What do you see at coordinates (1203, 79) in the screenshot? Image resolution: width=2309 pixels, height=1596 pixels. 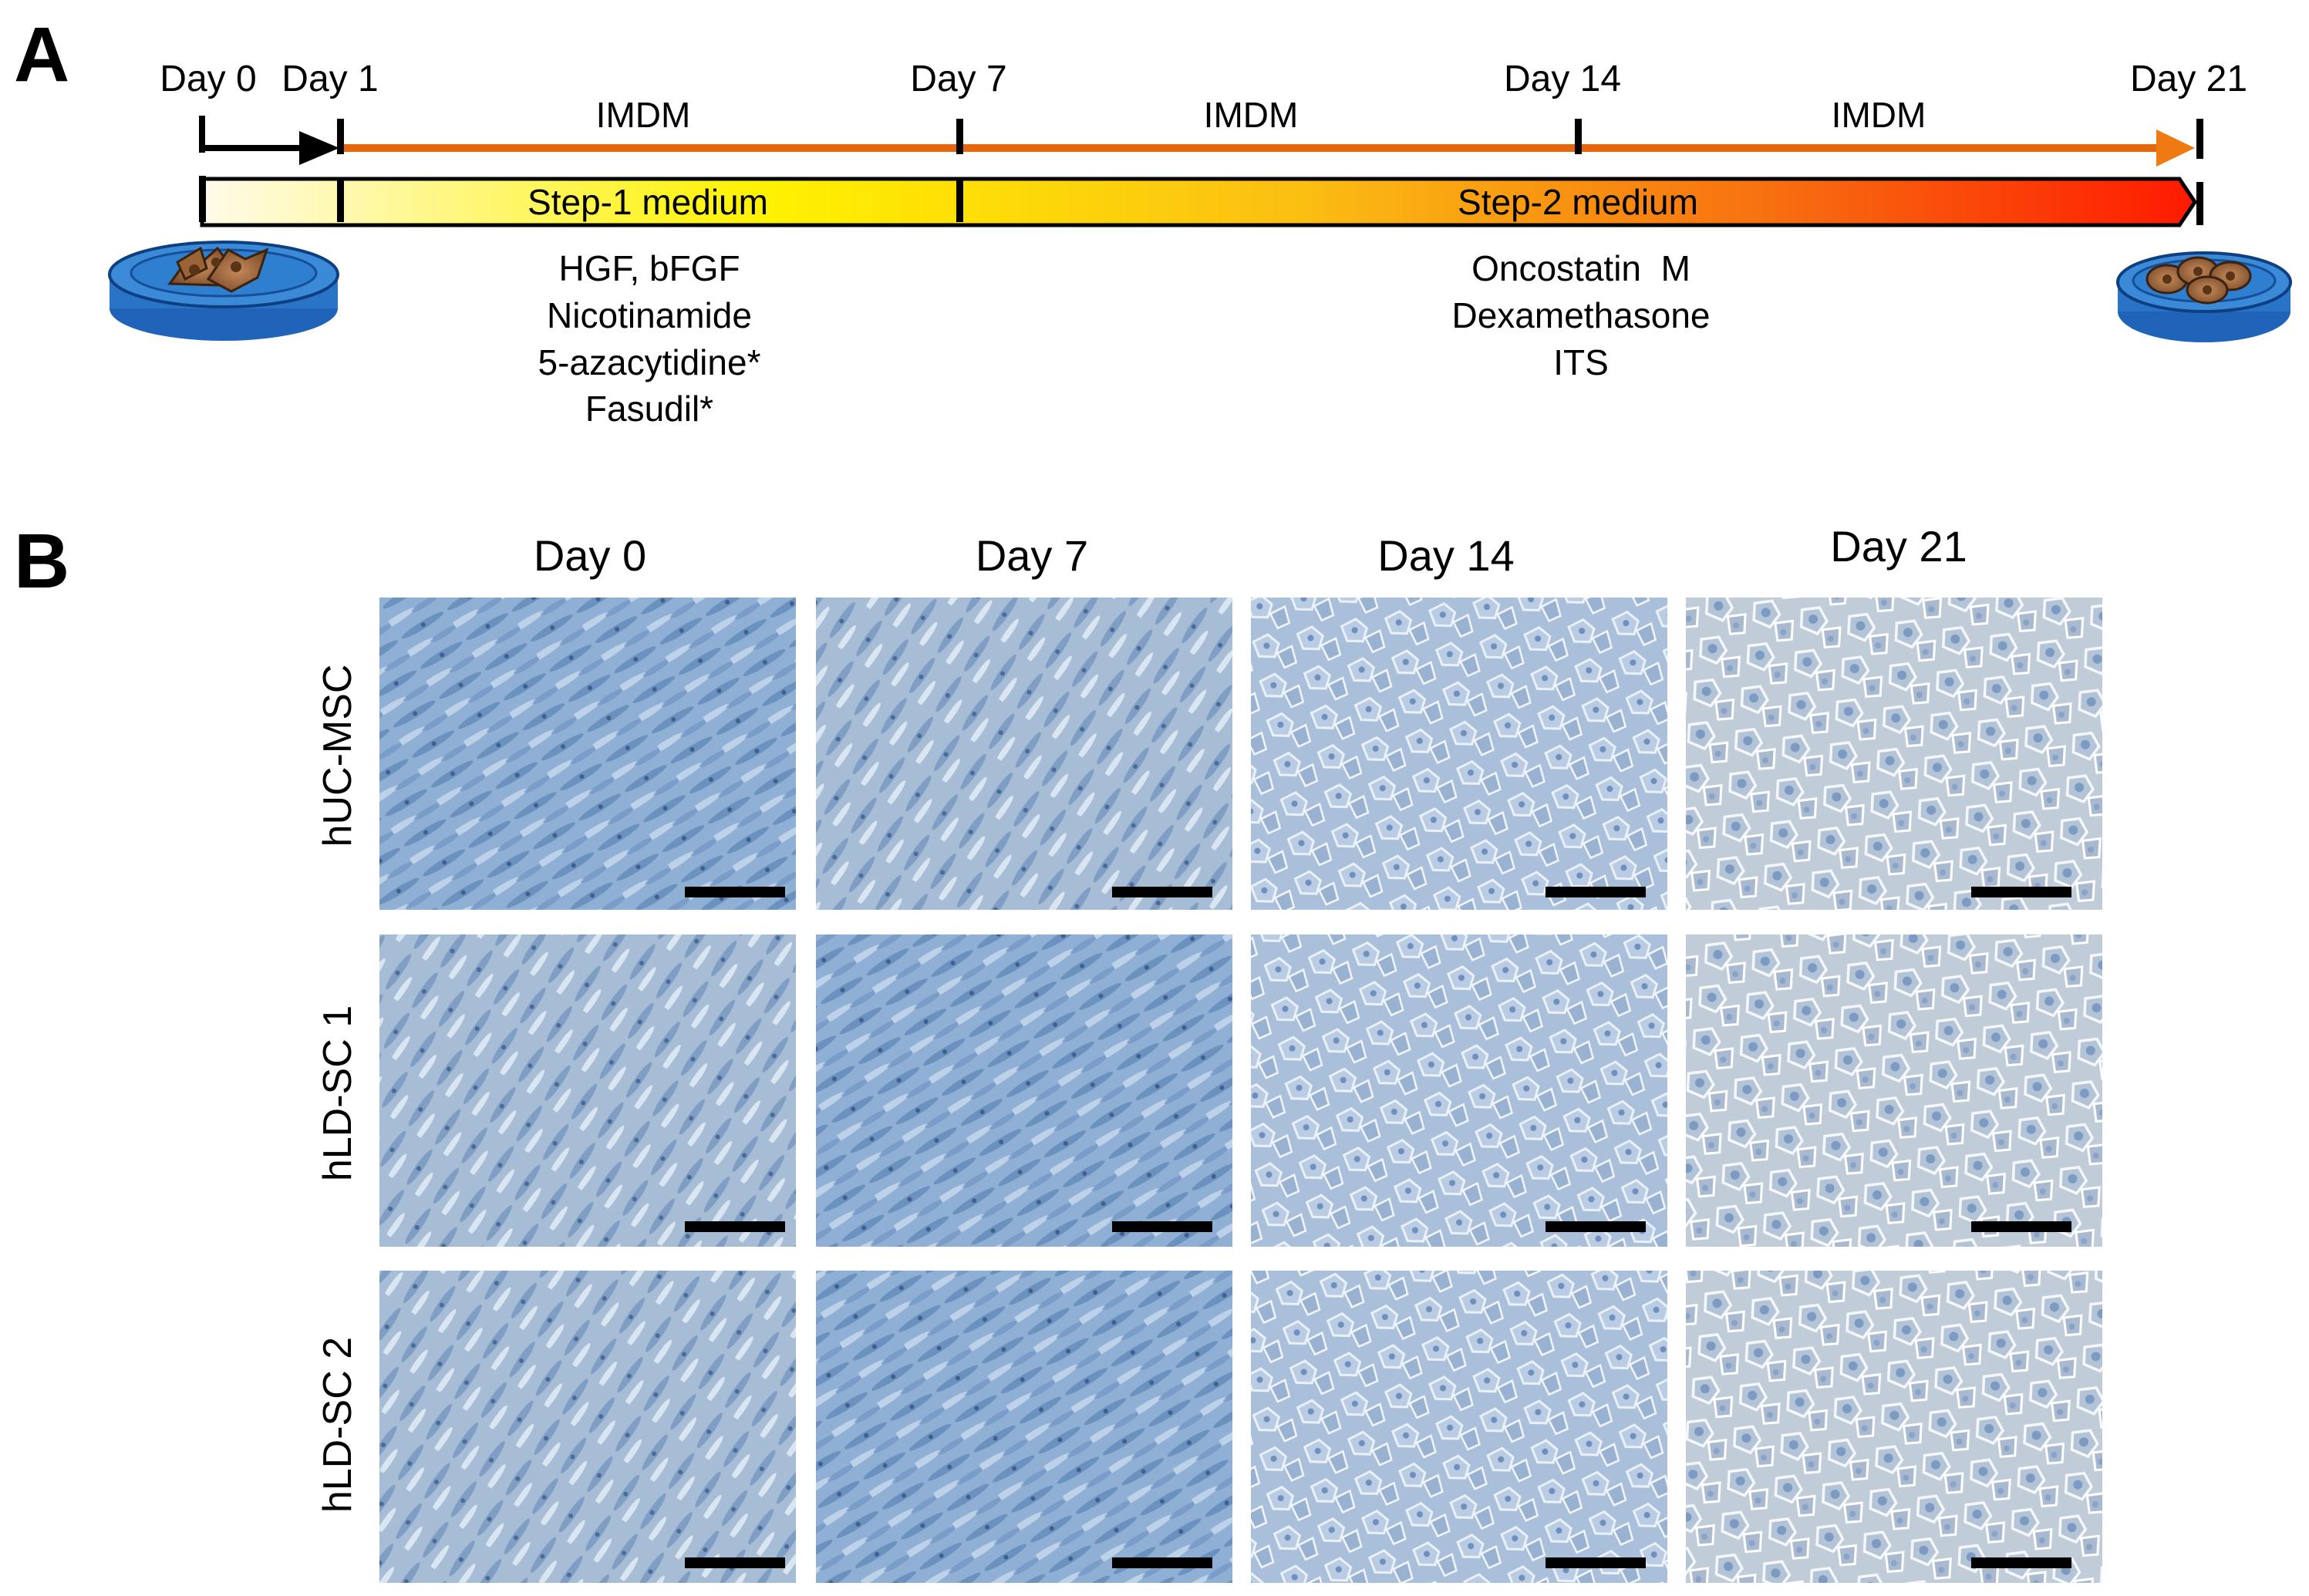 I see `timeline-day-labels: Day 0 Day 1 Day 7 Day 14 Day 21` at bounding box center [1203, 79].